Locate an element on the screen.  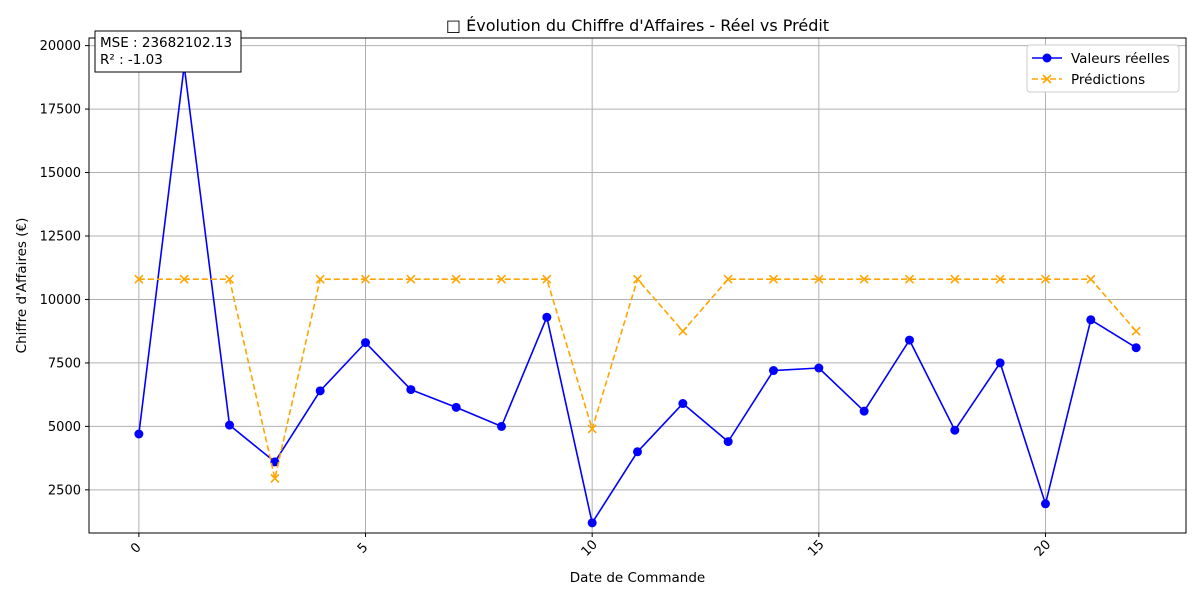
x-axis-title: Date de Commande is located at coordinates (637, 578).